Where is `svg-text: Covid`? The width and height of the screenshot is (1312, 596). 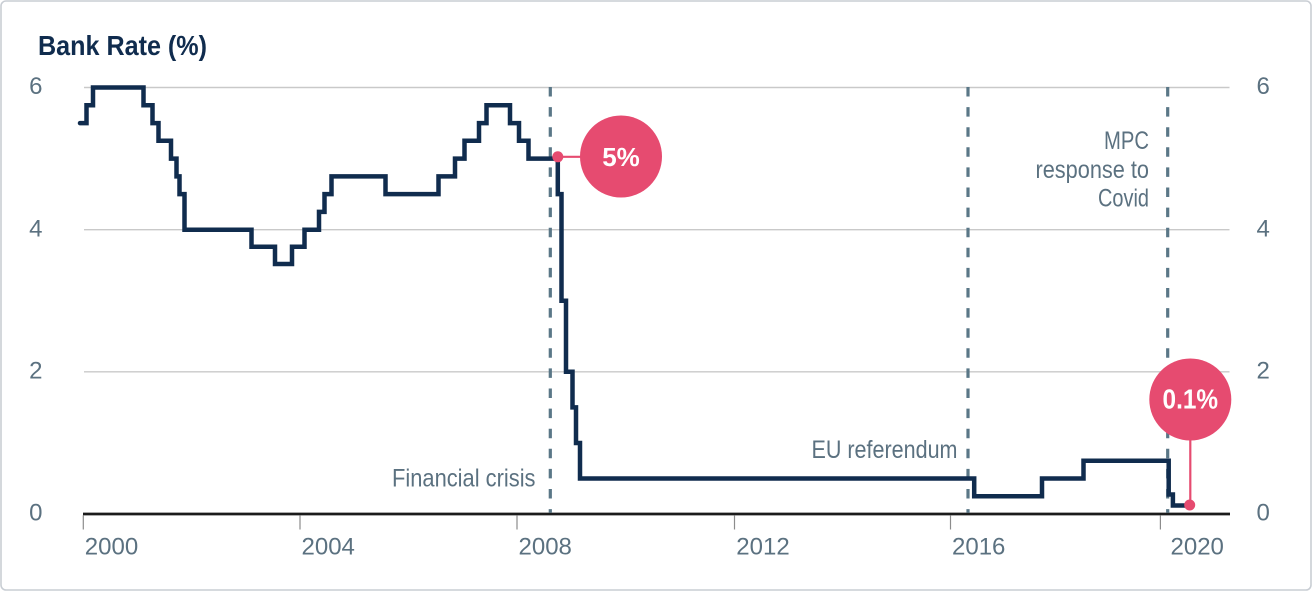 svg-text: Covid is located at coordinates (1123, 199).